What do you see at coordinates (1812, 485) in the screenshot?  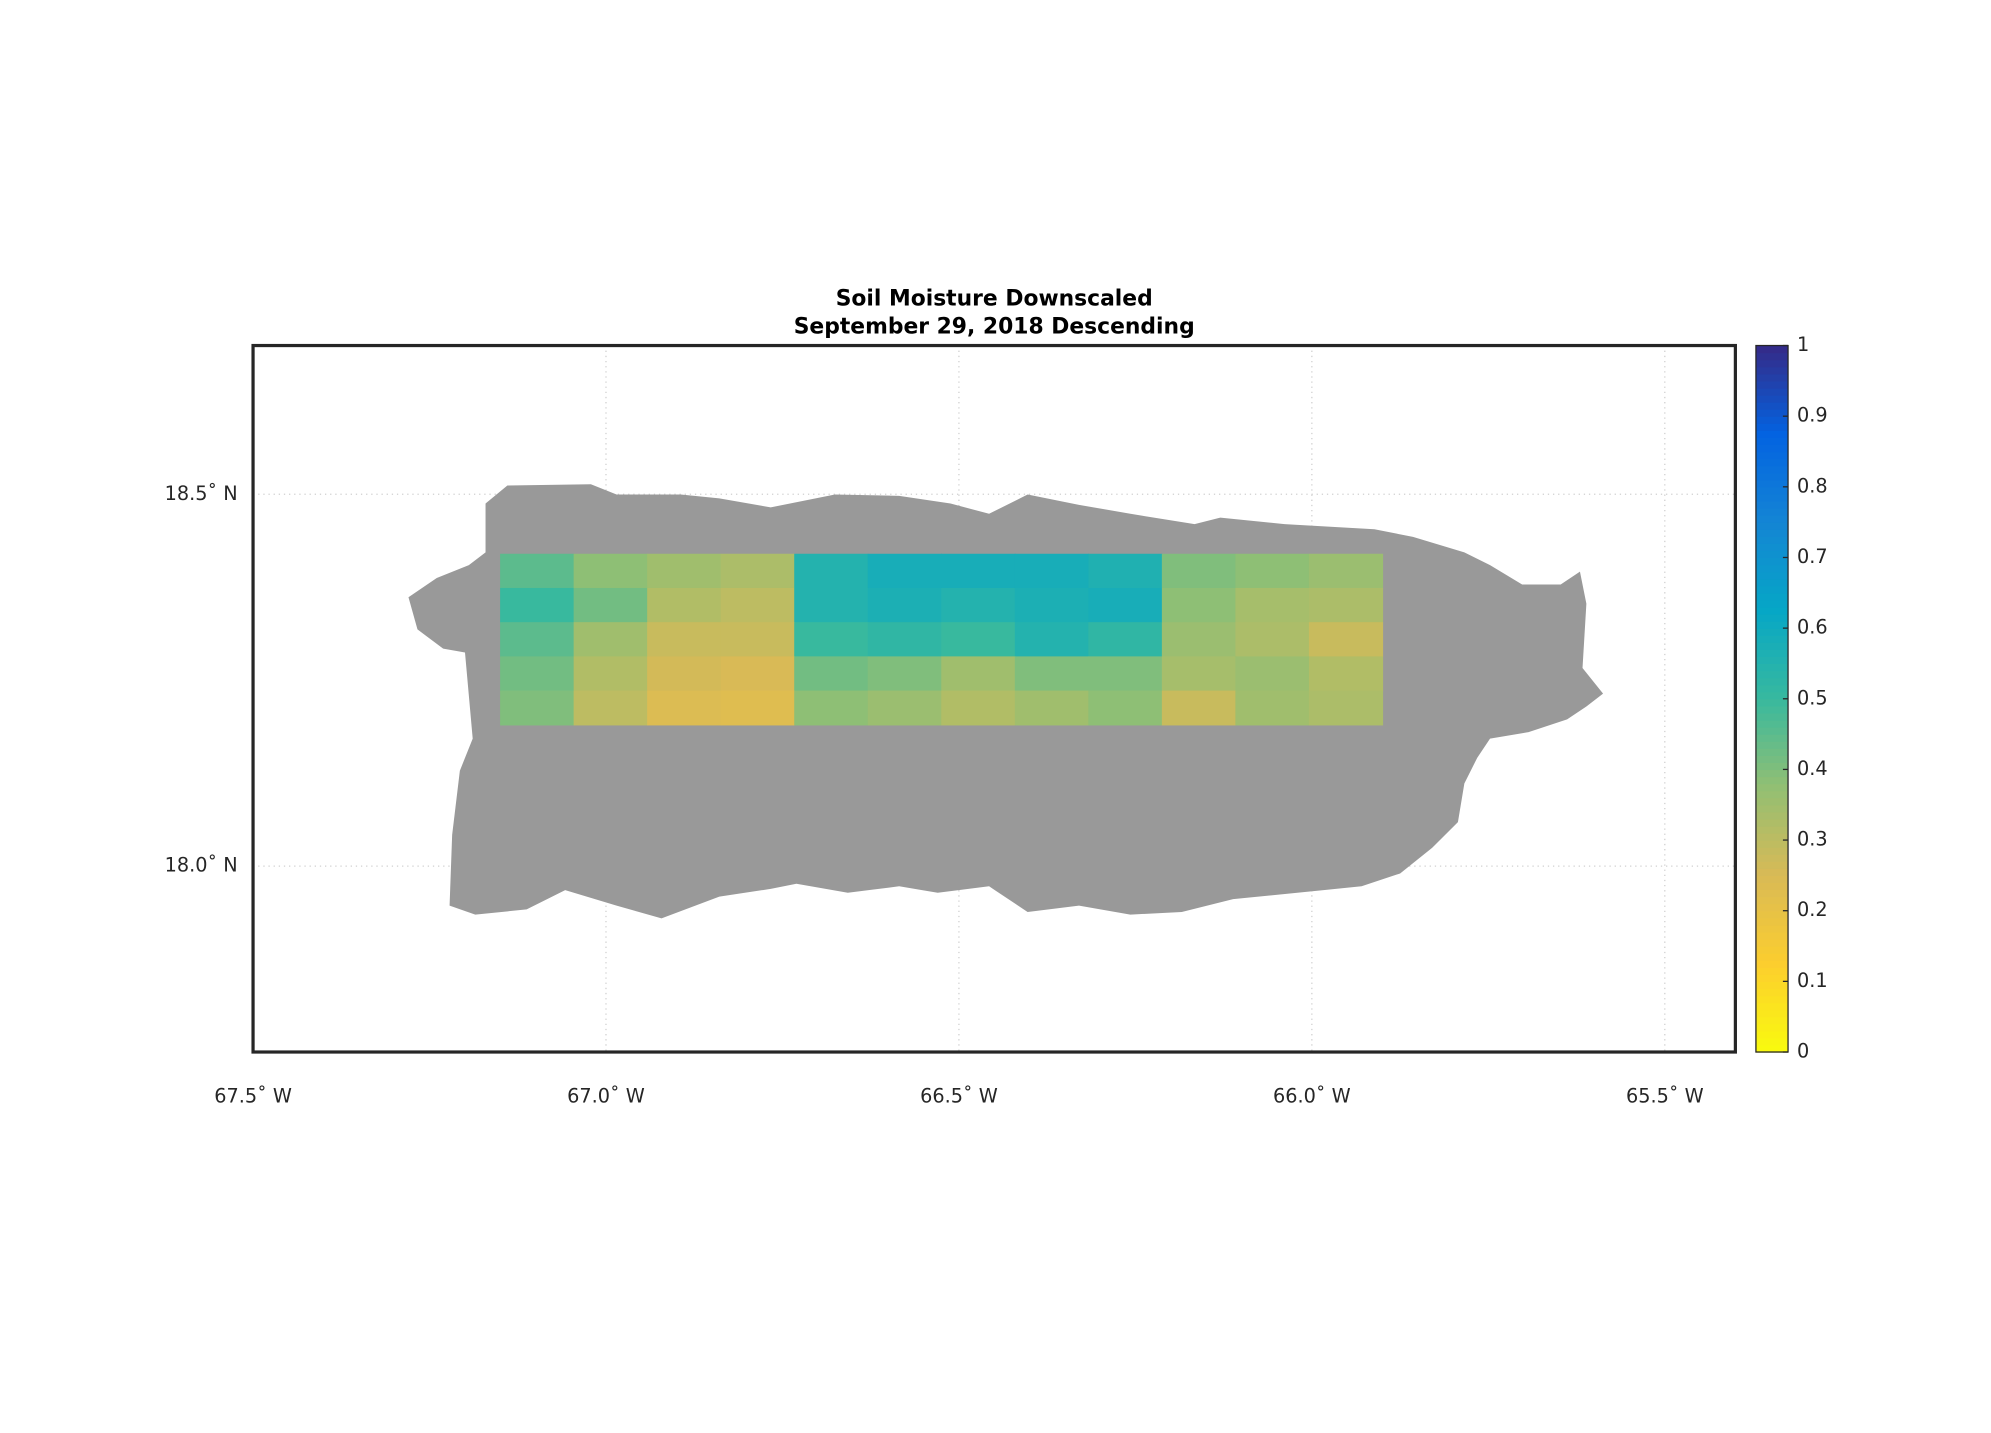 I see `colorbar-tick-label: 0.8` at bounding box center [1812, 485].